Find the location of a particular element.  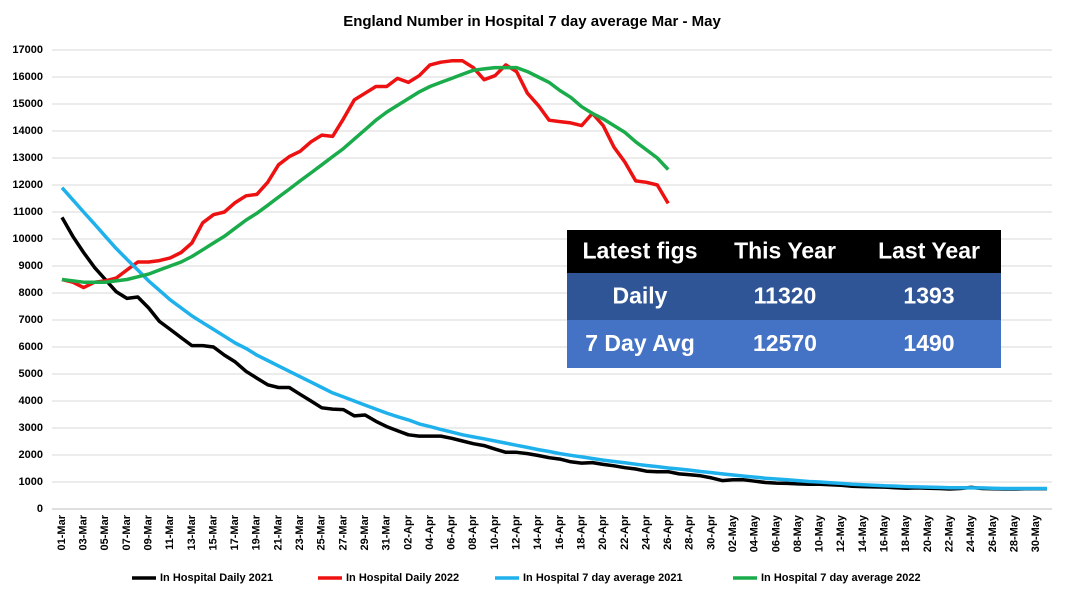

table-header is located at coordinates (784, 251).